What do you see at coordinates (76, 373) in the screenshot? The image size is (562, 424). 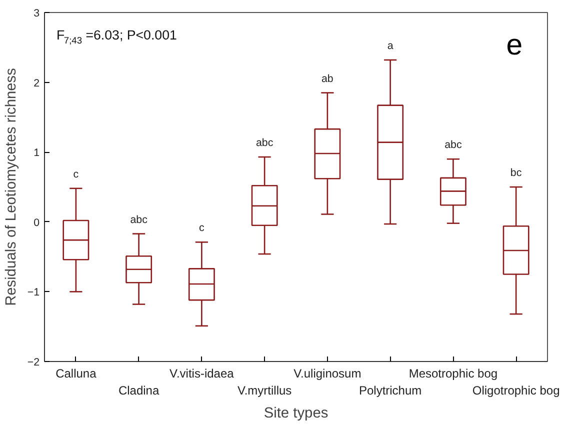 I see `x-tick-label: Calluna` at bounding box center [76, 373].